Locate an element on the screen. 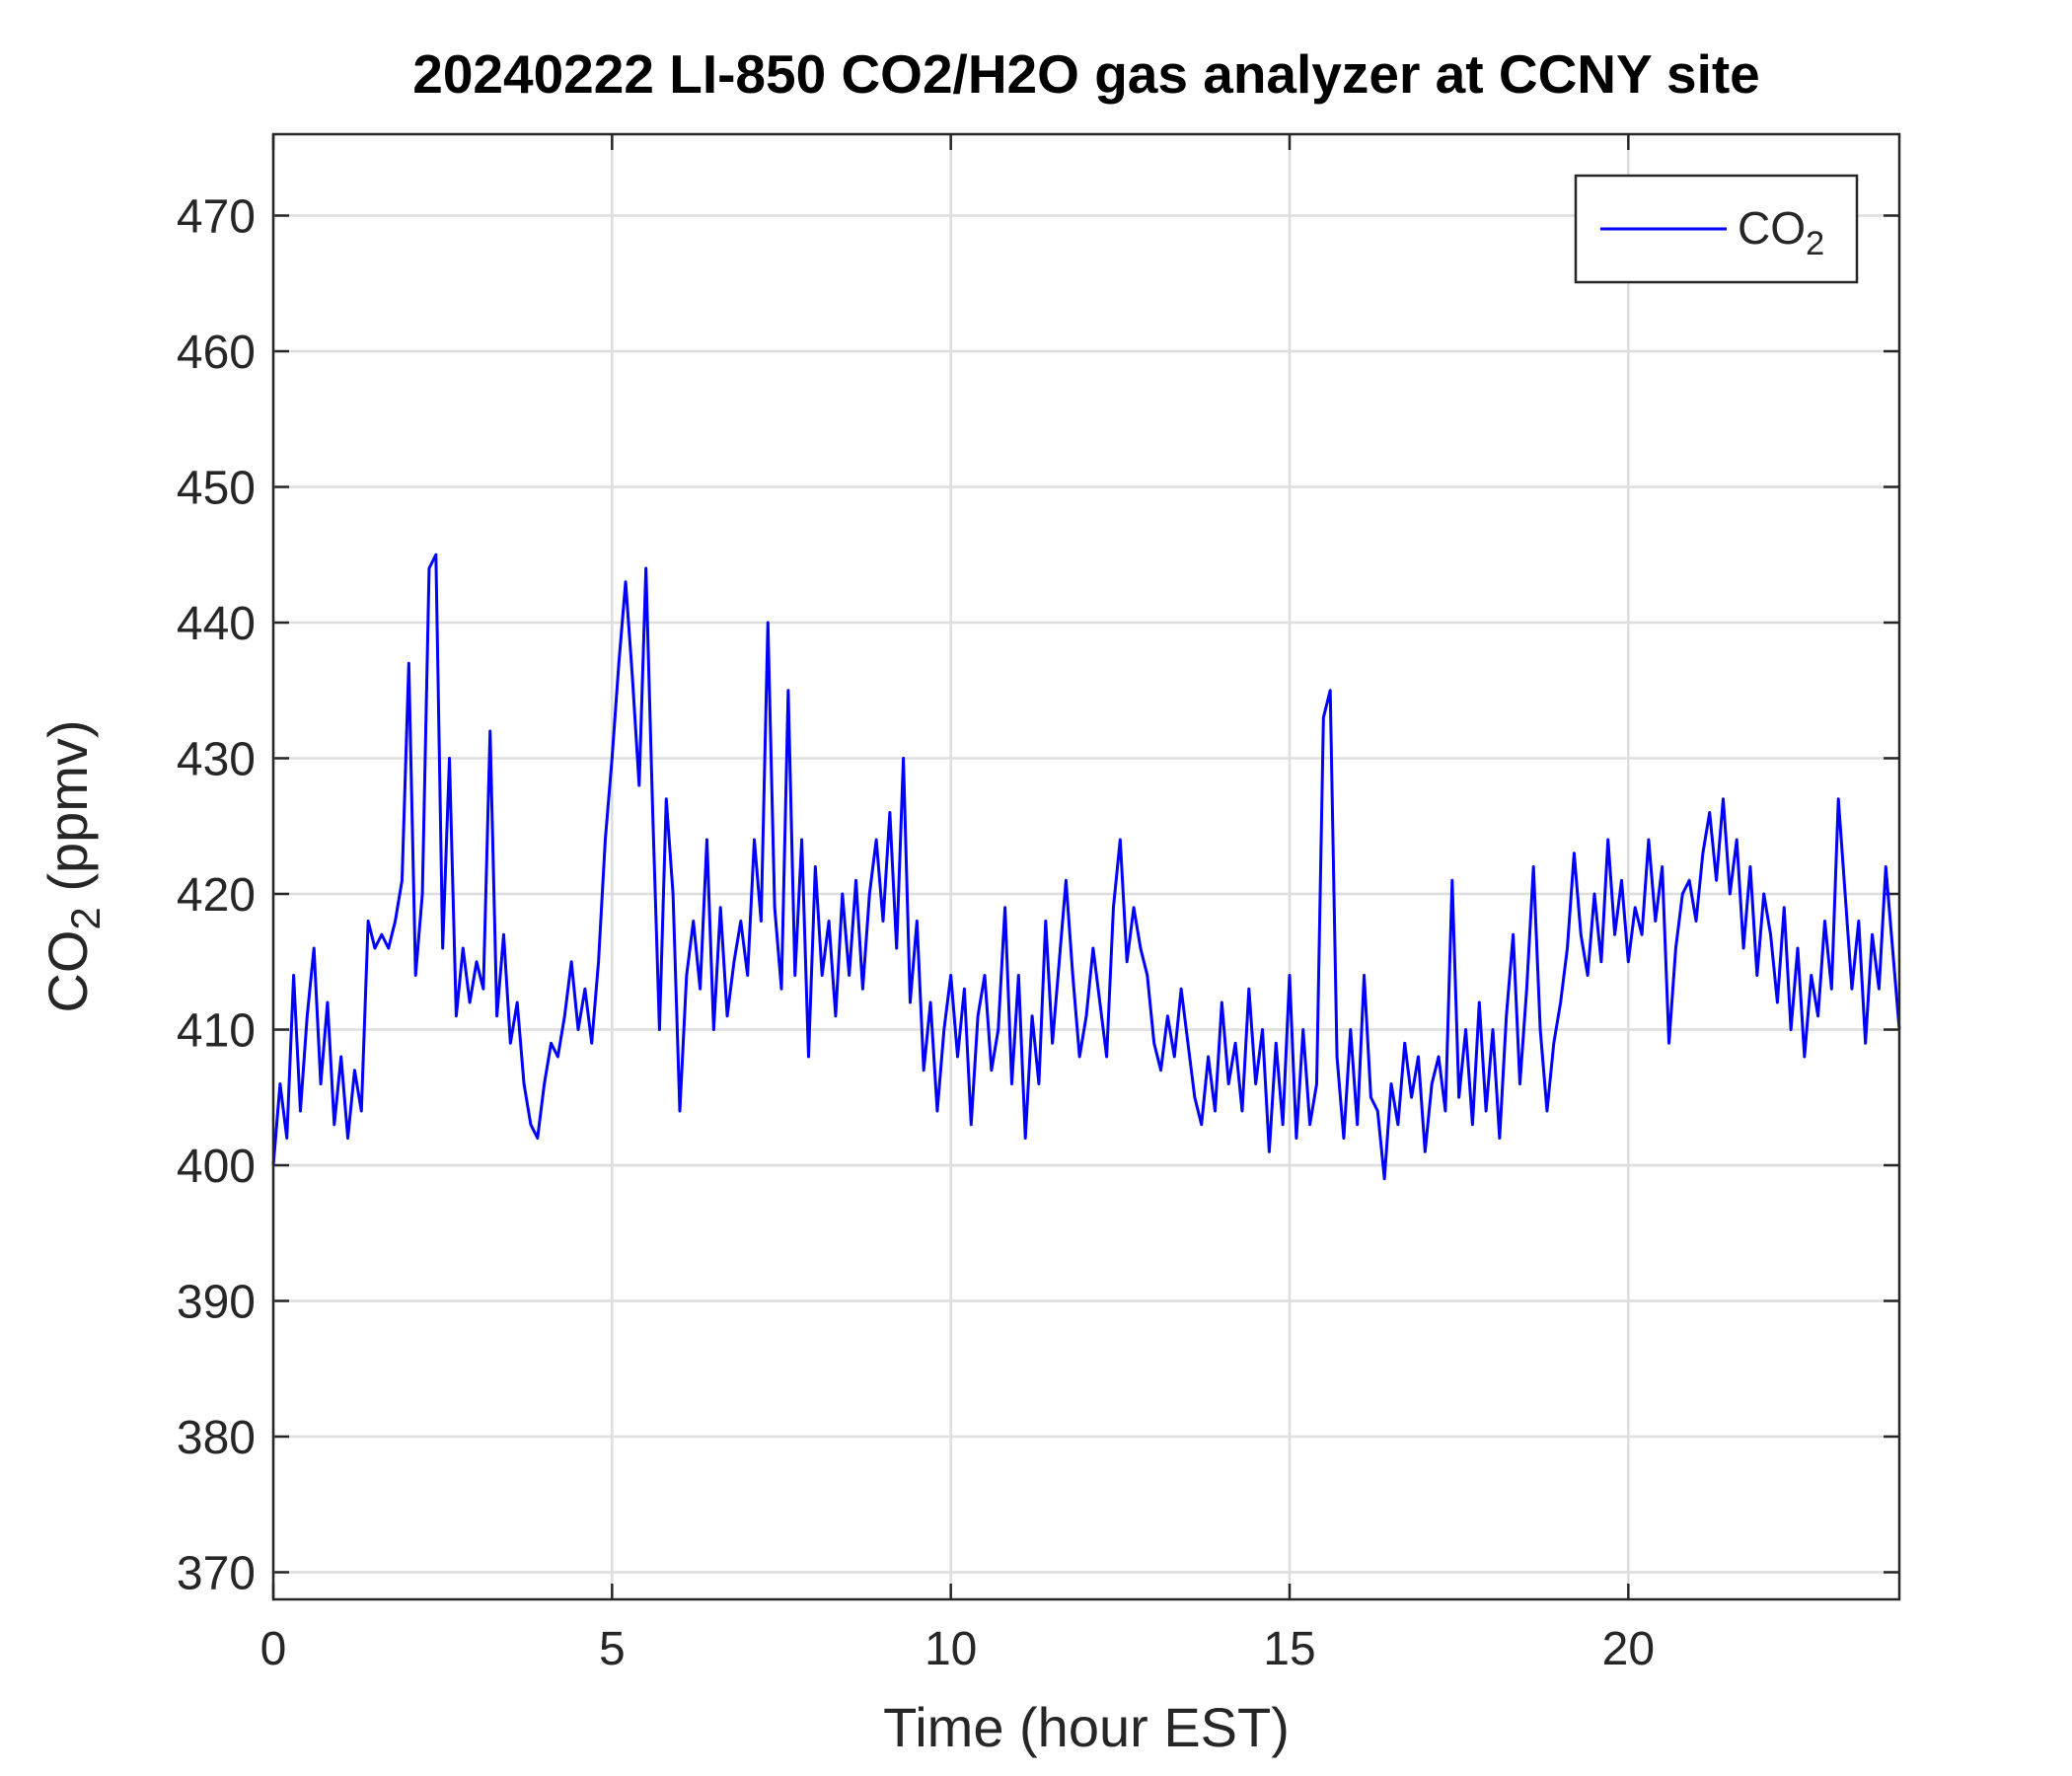 The height and width of the screenshot is (1776, 2072). y-tick-label: 440 is located at coordinates (217, 624).